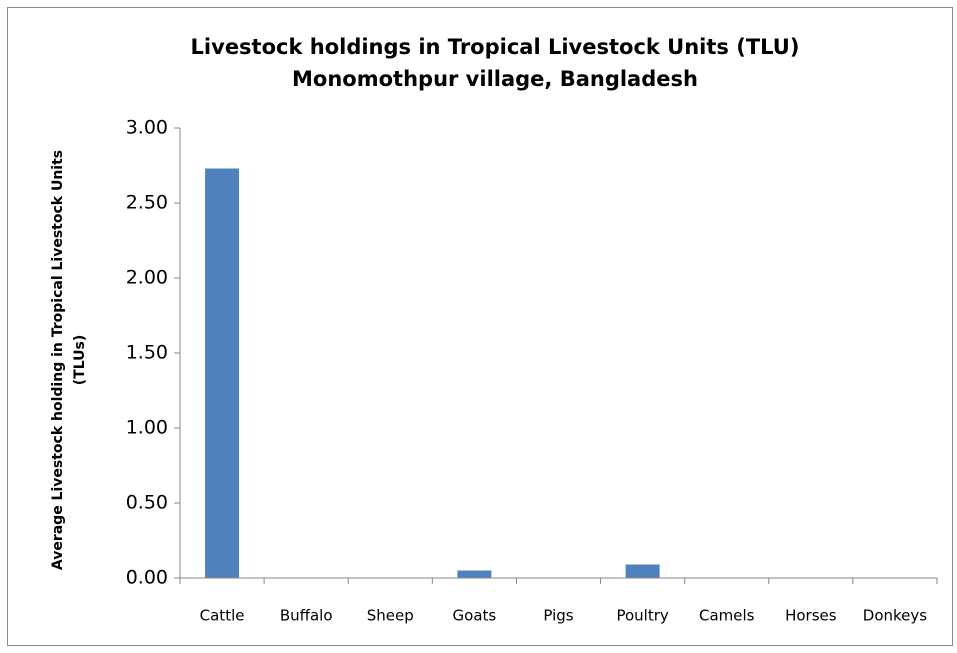 The width and height of the screenshot is (957, 653). What do you see at coordinates (811, 616) in the screenshot?
I see `x-tick-label: Horses` at bounding box center [811, 616].